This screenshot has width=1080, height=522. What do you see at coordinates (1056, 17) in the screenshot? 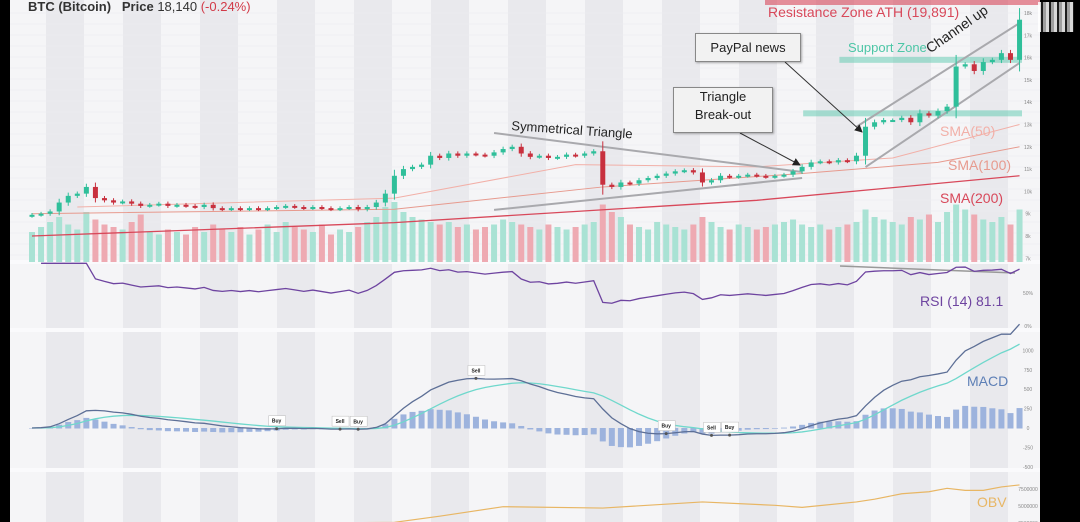
I see `corner-artifact` at bounding box center [1056, 17].